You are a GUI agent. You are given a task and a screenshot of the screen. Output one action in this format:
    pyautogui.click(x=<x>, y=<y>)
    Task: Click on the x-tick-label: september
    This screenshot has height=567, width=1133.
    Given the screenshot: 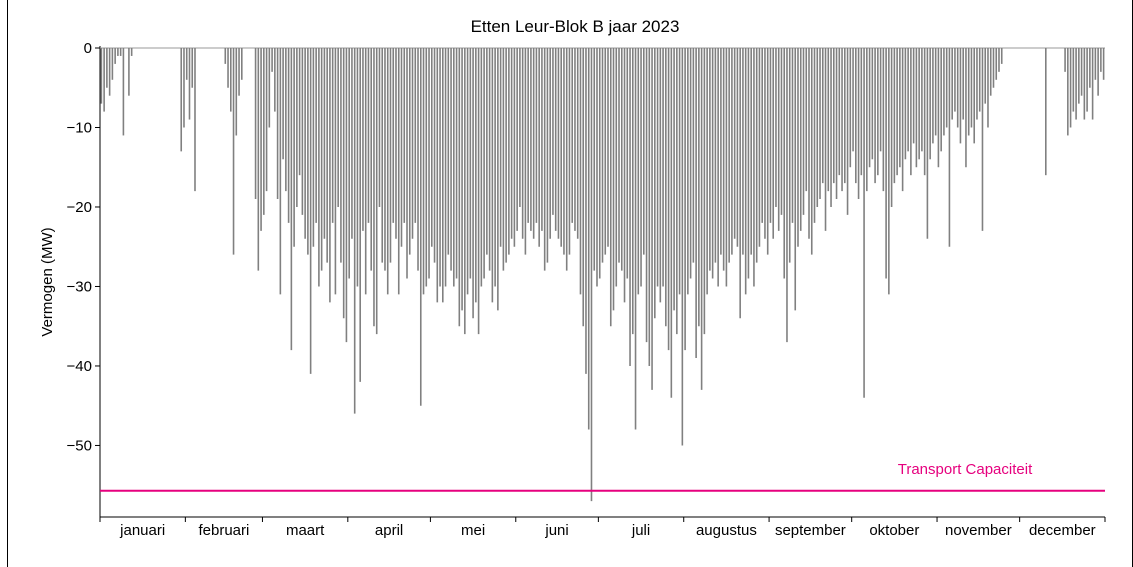 What is the action you would take?
    pyautogui.click(x=810, y=530)
    